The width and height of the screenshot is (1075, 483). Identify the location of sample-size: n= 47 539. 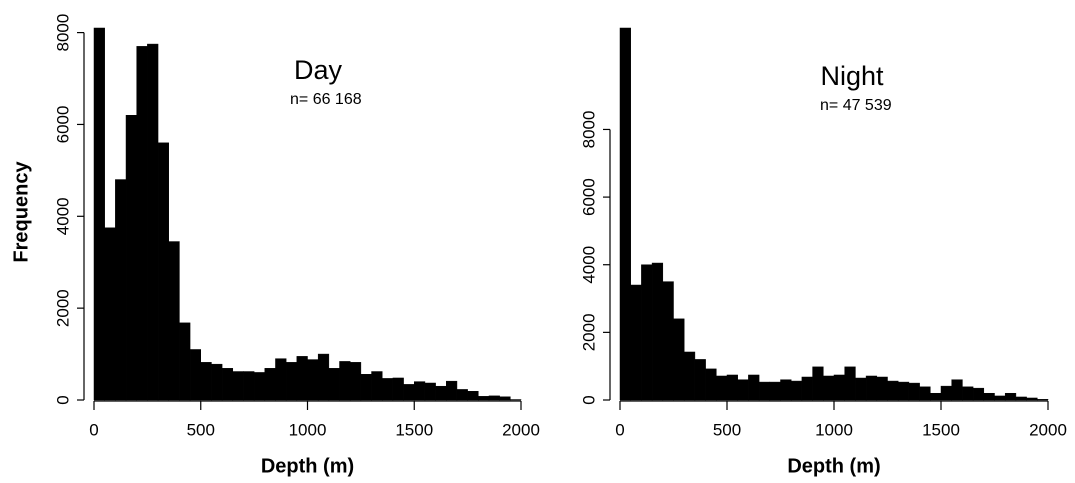
(856, 105).